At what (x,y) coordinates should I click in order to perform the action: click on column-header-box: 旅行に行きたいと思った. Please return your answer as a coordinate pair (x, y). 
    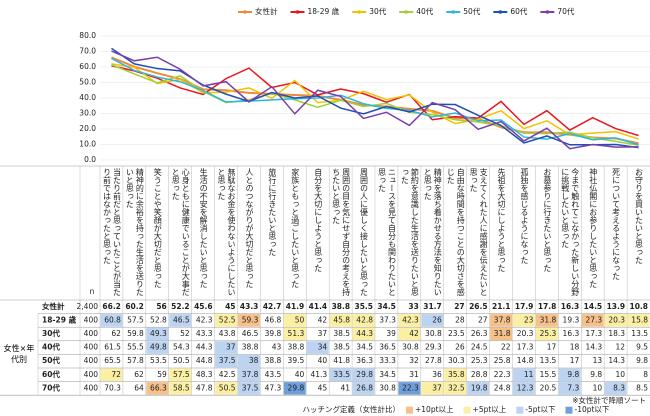
    Looking at the image, I should click on (272, 212).